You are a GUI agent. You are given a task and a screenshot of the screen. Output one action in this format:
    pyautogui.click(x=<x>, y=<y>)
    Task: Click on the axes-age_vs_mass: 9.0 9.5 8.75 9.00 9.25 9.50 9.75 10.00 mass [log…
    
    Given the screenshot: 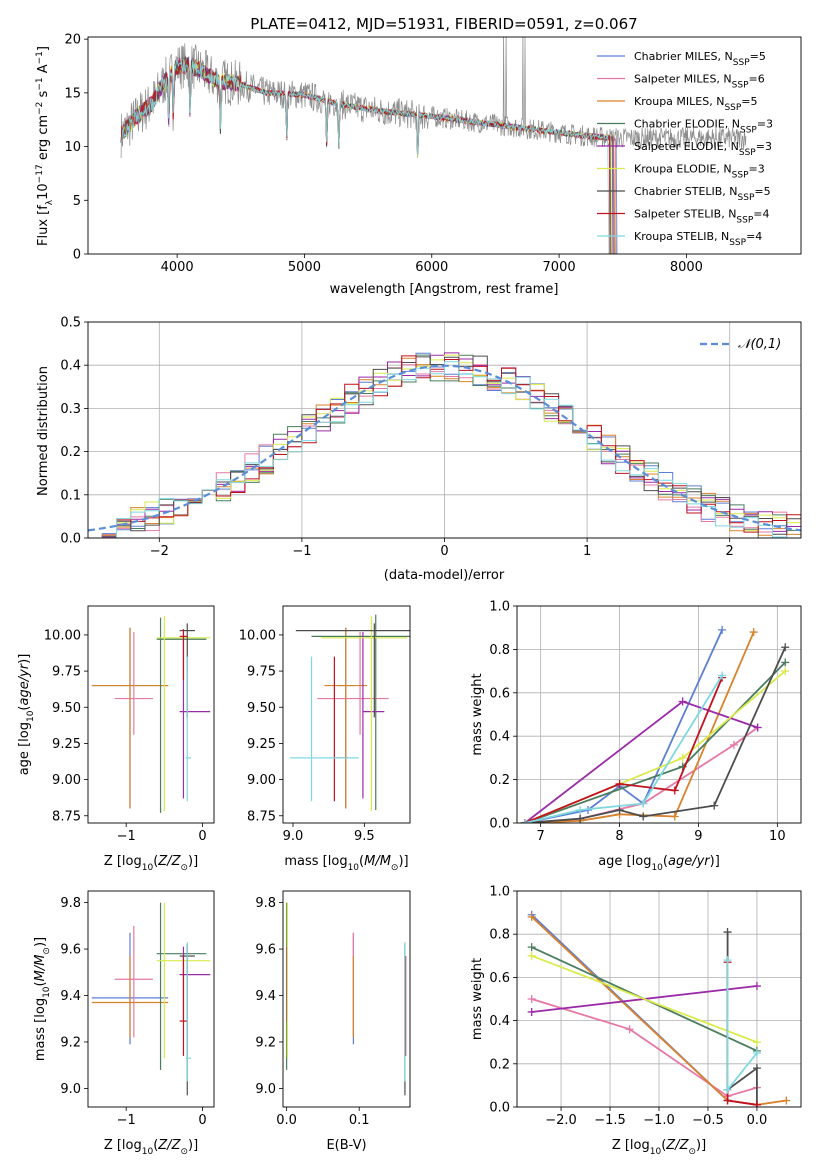 What is the action you would take?
    pyautogui.click(x=325, y=739)
    